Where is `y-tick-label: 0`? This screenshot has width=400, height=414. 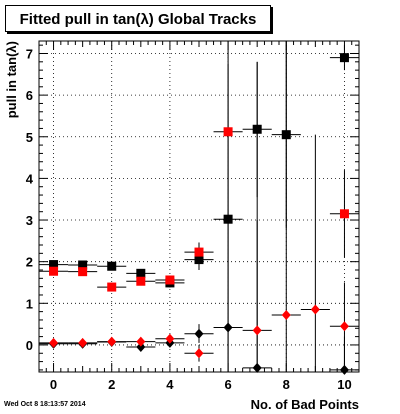
y-tick-label: 0 is located at coordinates (29, 345).